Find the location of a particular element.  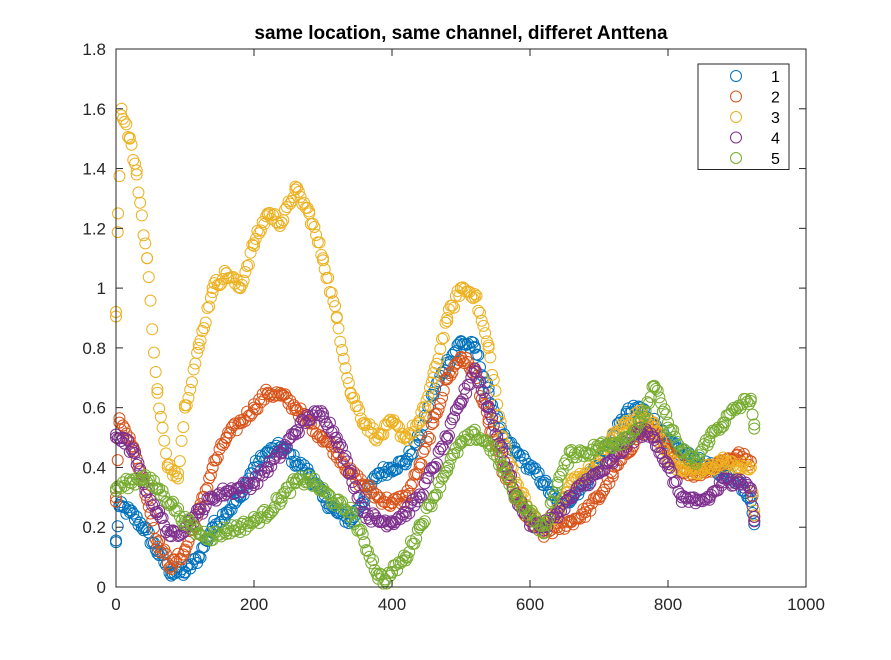

y-tick-label: 0.6 is located at coordinates (94, 408).